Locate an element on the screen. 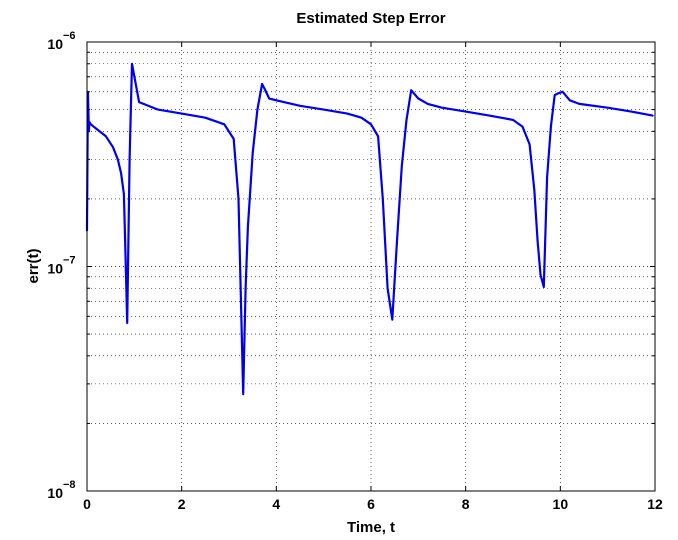 Image resolution: width=678 pixels, height=540 pixels. y-tick-exponent: −7 is located at coordinates (69, 261).